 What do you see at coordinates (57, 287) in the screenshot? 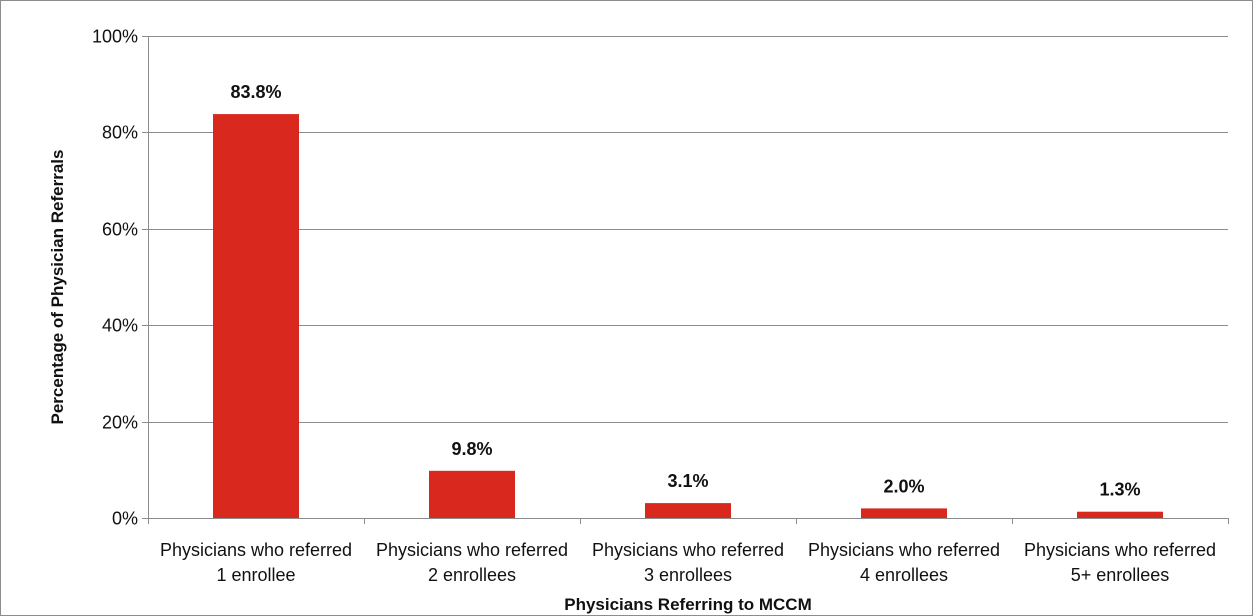
I see `y-axis-title: Percentage of Physician Referrals` at bounding box center [57, 287].